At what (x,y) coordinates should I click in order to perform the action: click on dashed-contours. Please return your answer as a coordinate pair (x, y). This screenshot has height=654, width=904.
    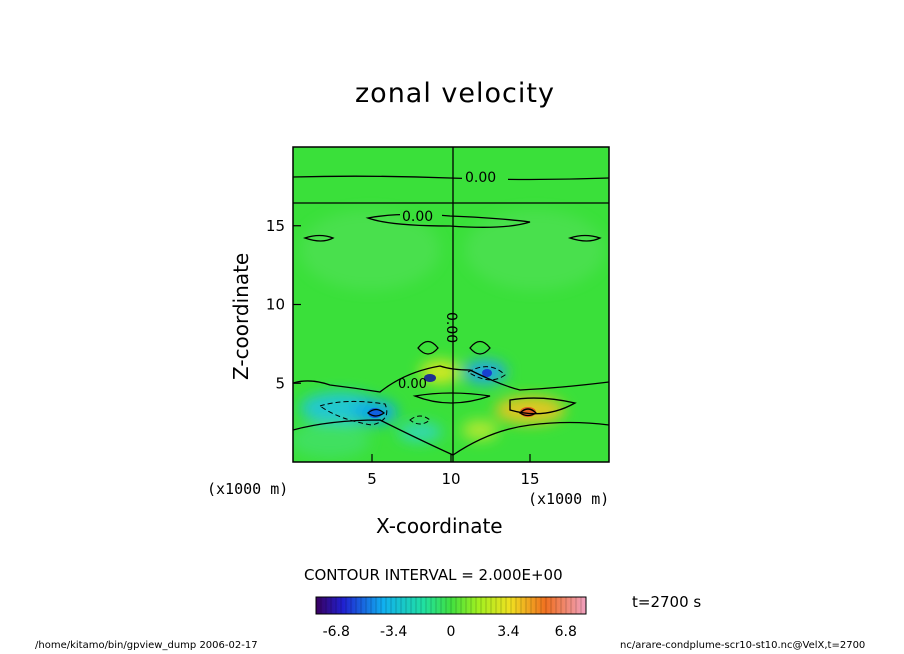
    Looking at the image, I should click on (412, 396).